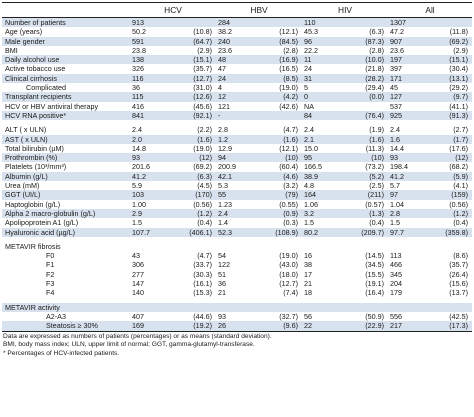  What do you see at coordinates (289, 106) in the screenshot?
I see `percent-cell: (42.6)` at bounding box center [289, 106].